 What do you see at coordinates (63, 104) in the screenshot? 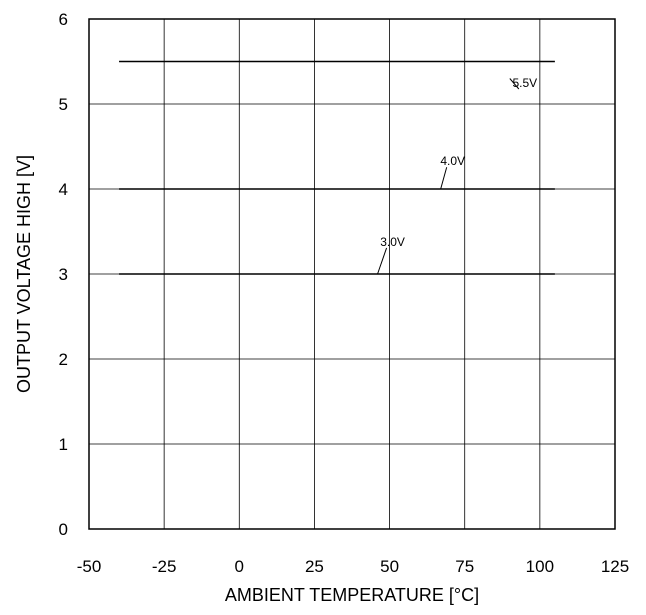
I see `y-tick-label: 5` at bounding box center [63, 104].